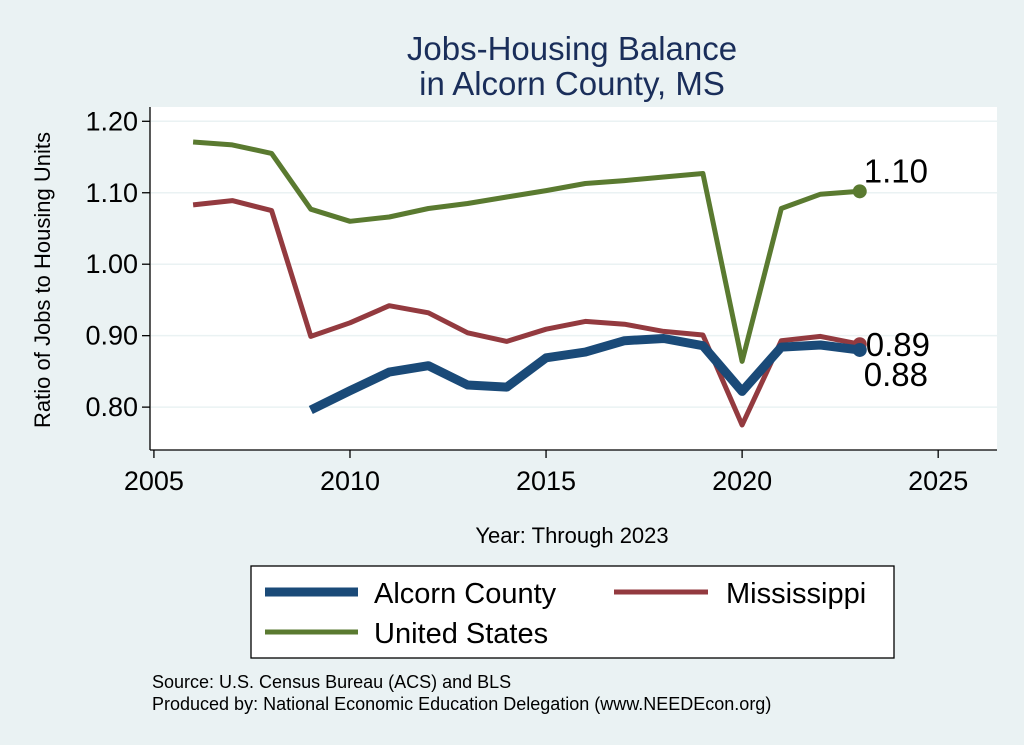  I want to click on x-tick-label: 2015, so click(546, 481).